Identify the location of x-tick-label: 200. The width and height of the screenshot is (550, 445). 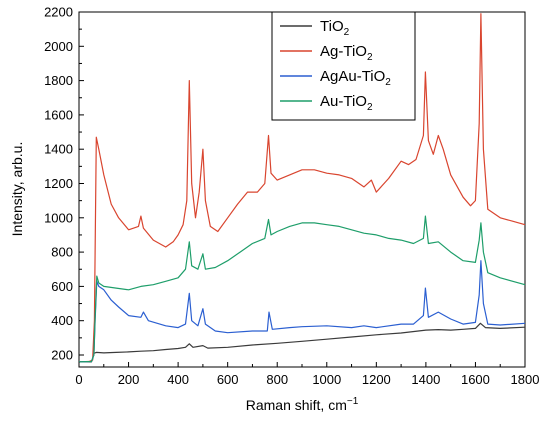
(129, 379).